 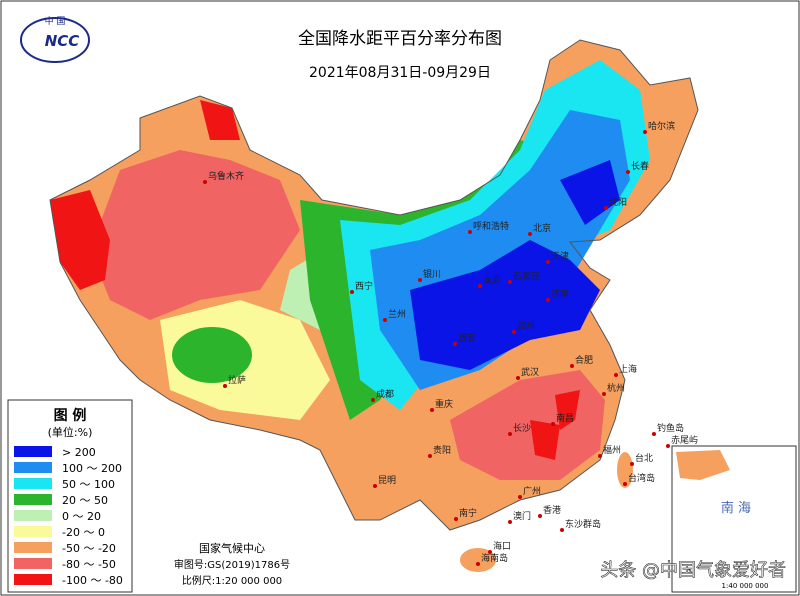 I want to click on city-label: 长春, so click(x=640, y=166).